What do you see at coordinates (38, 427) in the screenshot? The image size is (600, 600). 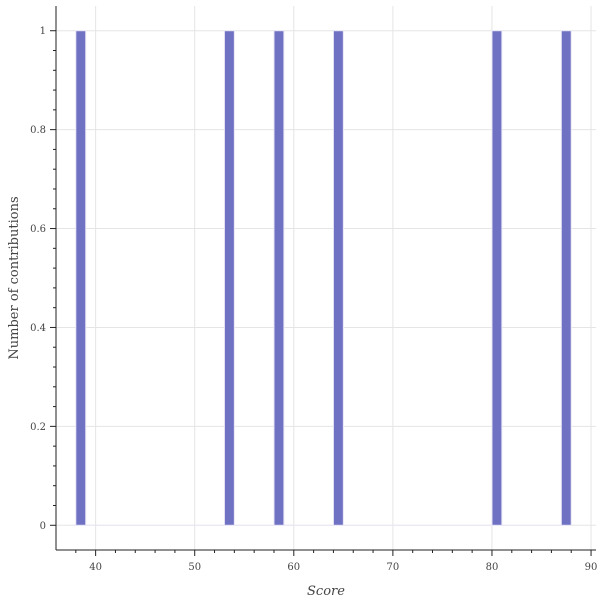 I see `y-tick-label: 0.2` at bounding box center [38, 427].